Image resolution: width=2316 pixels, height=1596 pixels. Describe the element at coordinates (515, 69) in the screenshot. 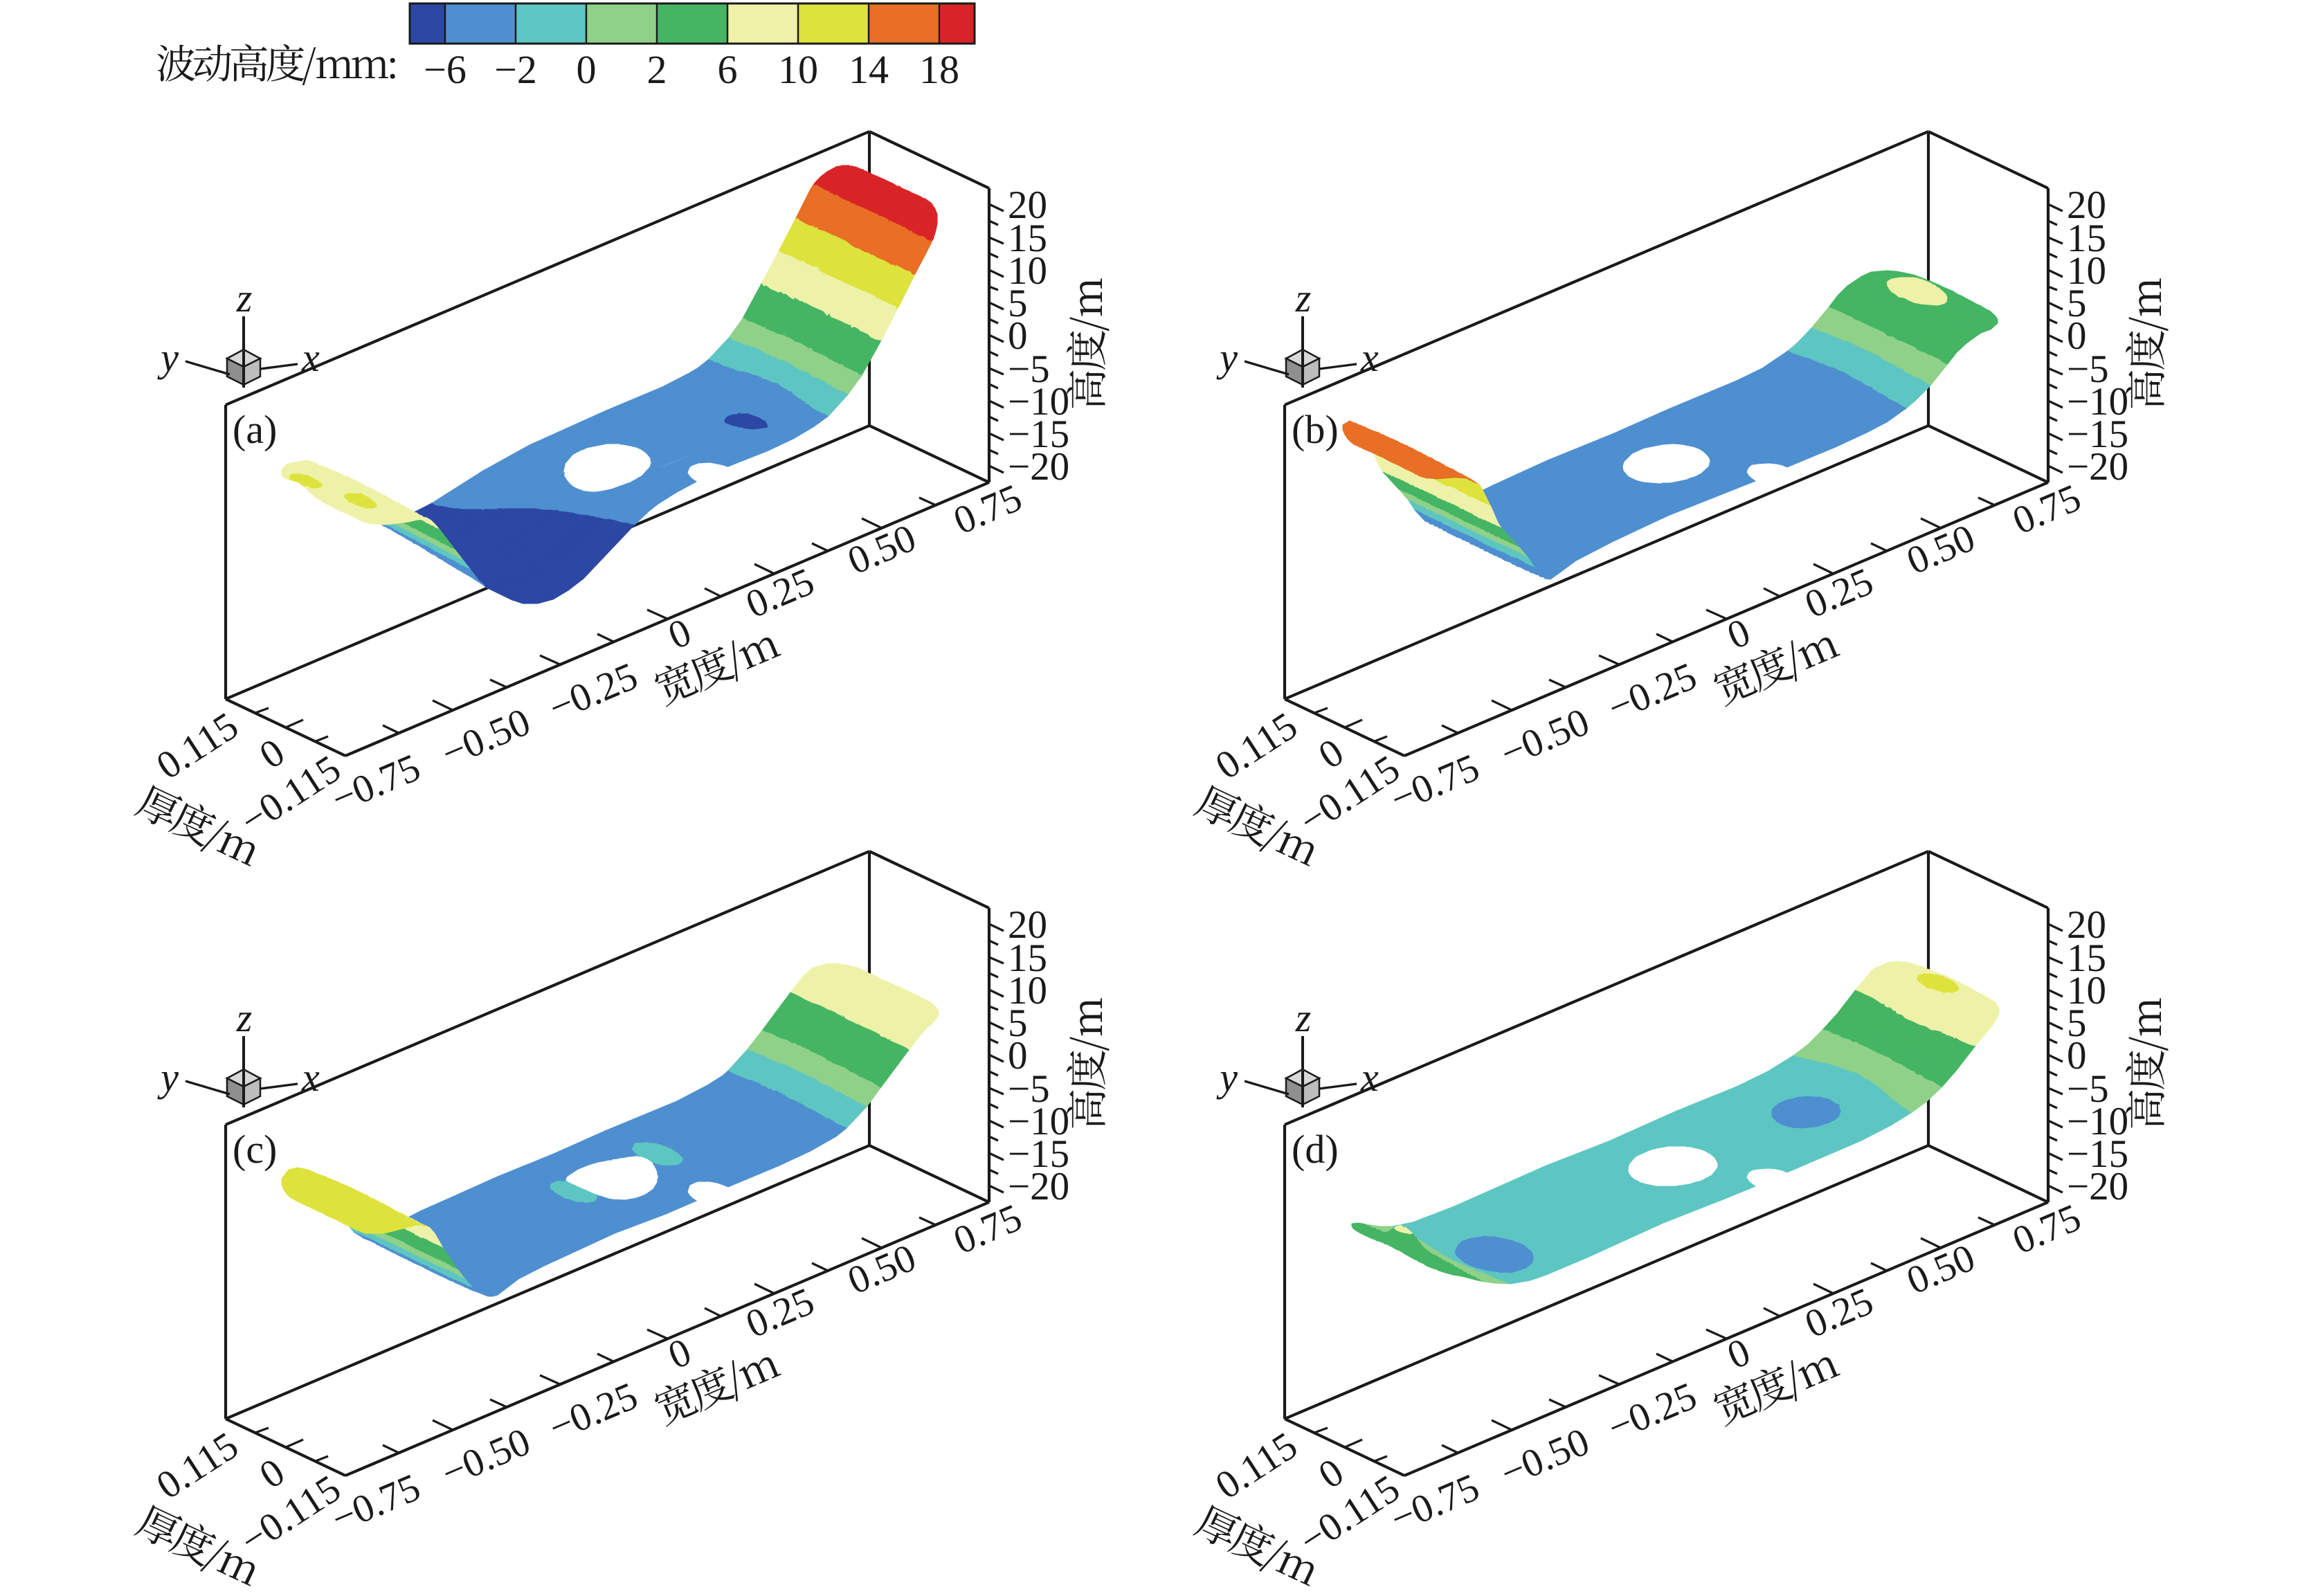

I see `svg-text: −2` at that location.